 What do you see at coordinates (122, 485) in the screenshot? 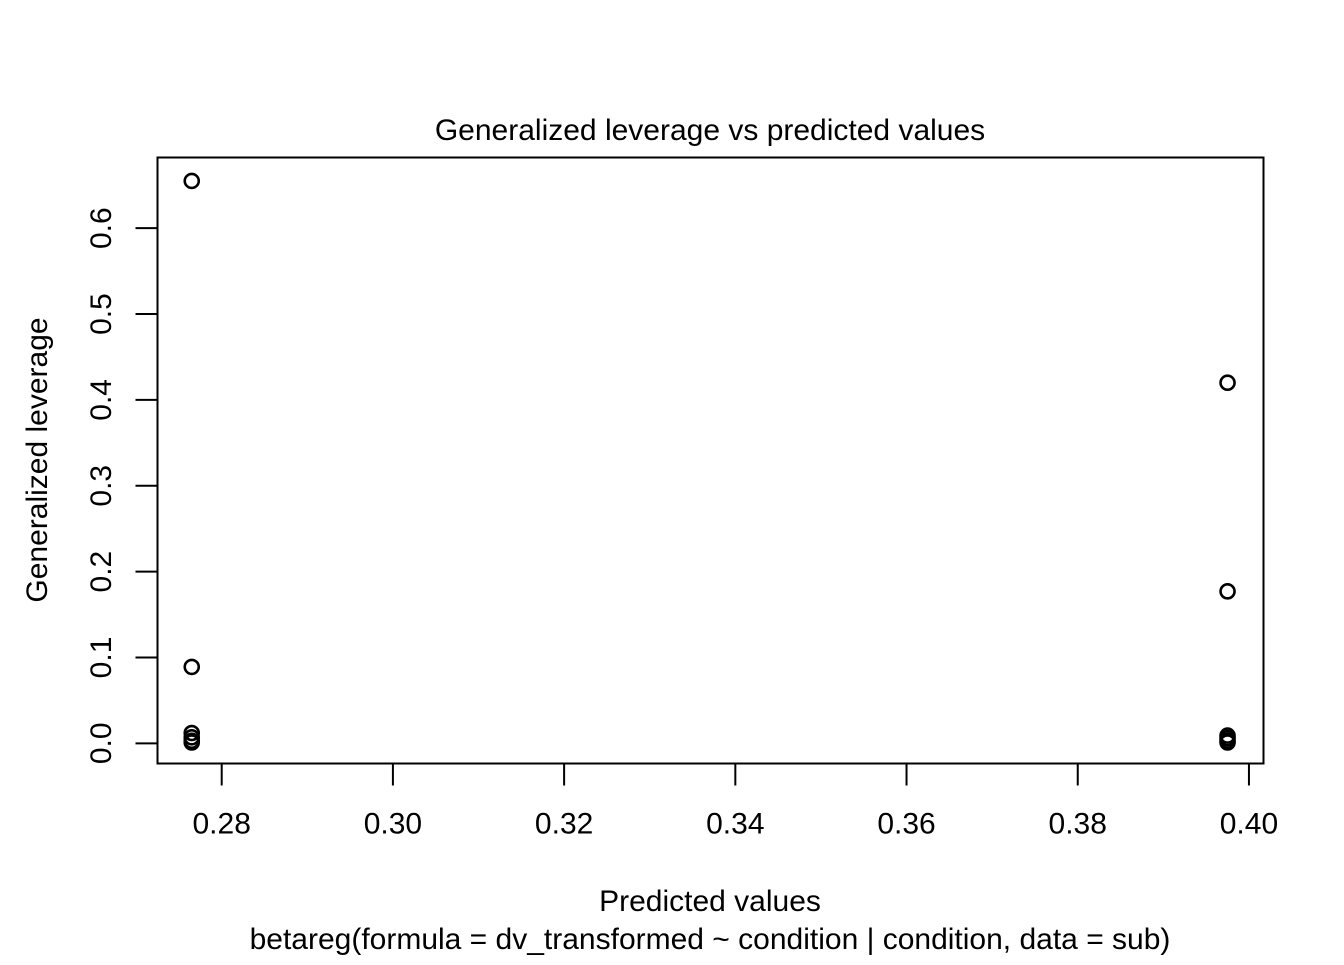
I see `y-axis: 0.0 0.1 0.2 0.3 0.4 0.5 0.6` at bounding box center [122, 485].